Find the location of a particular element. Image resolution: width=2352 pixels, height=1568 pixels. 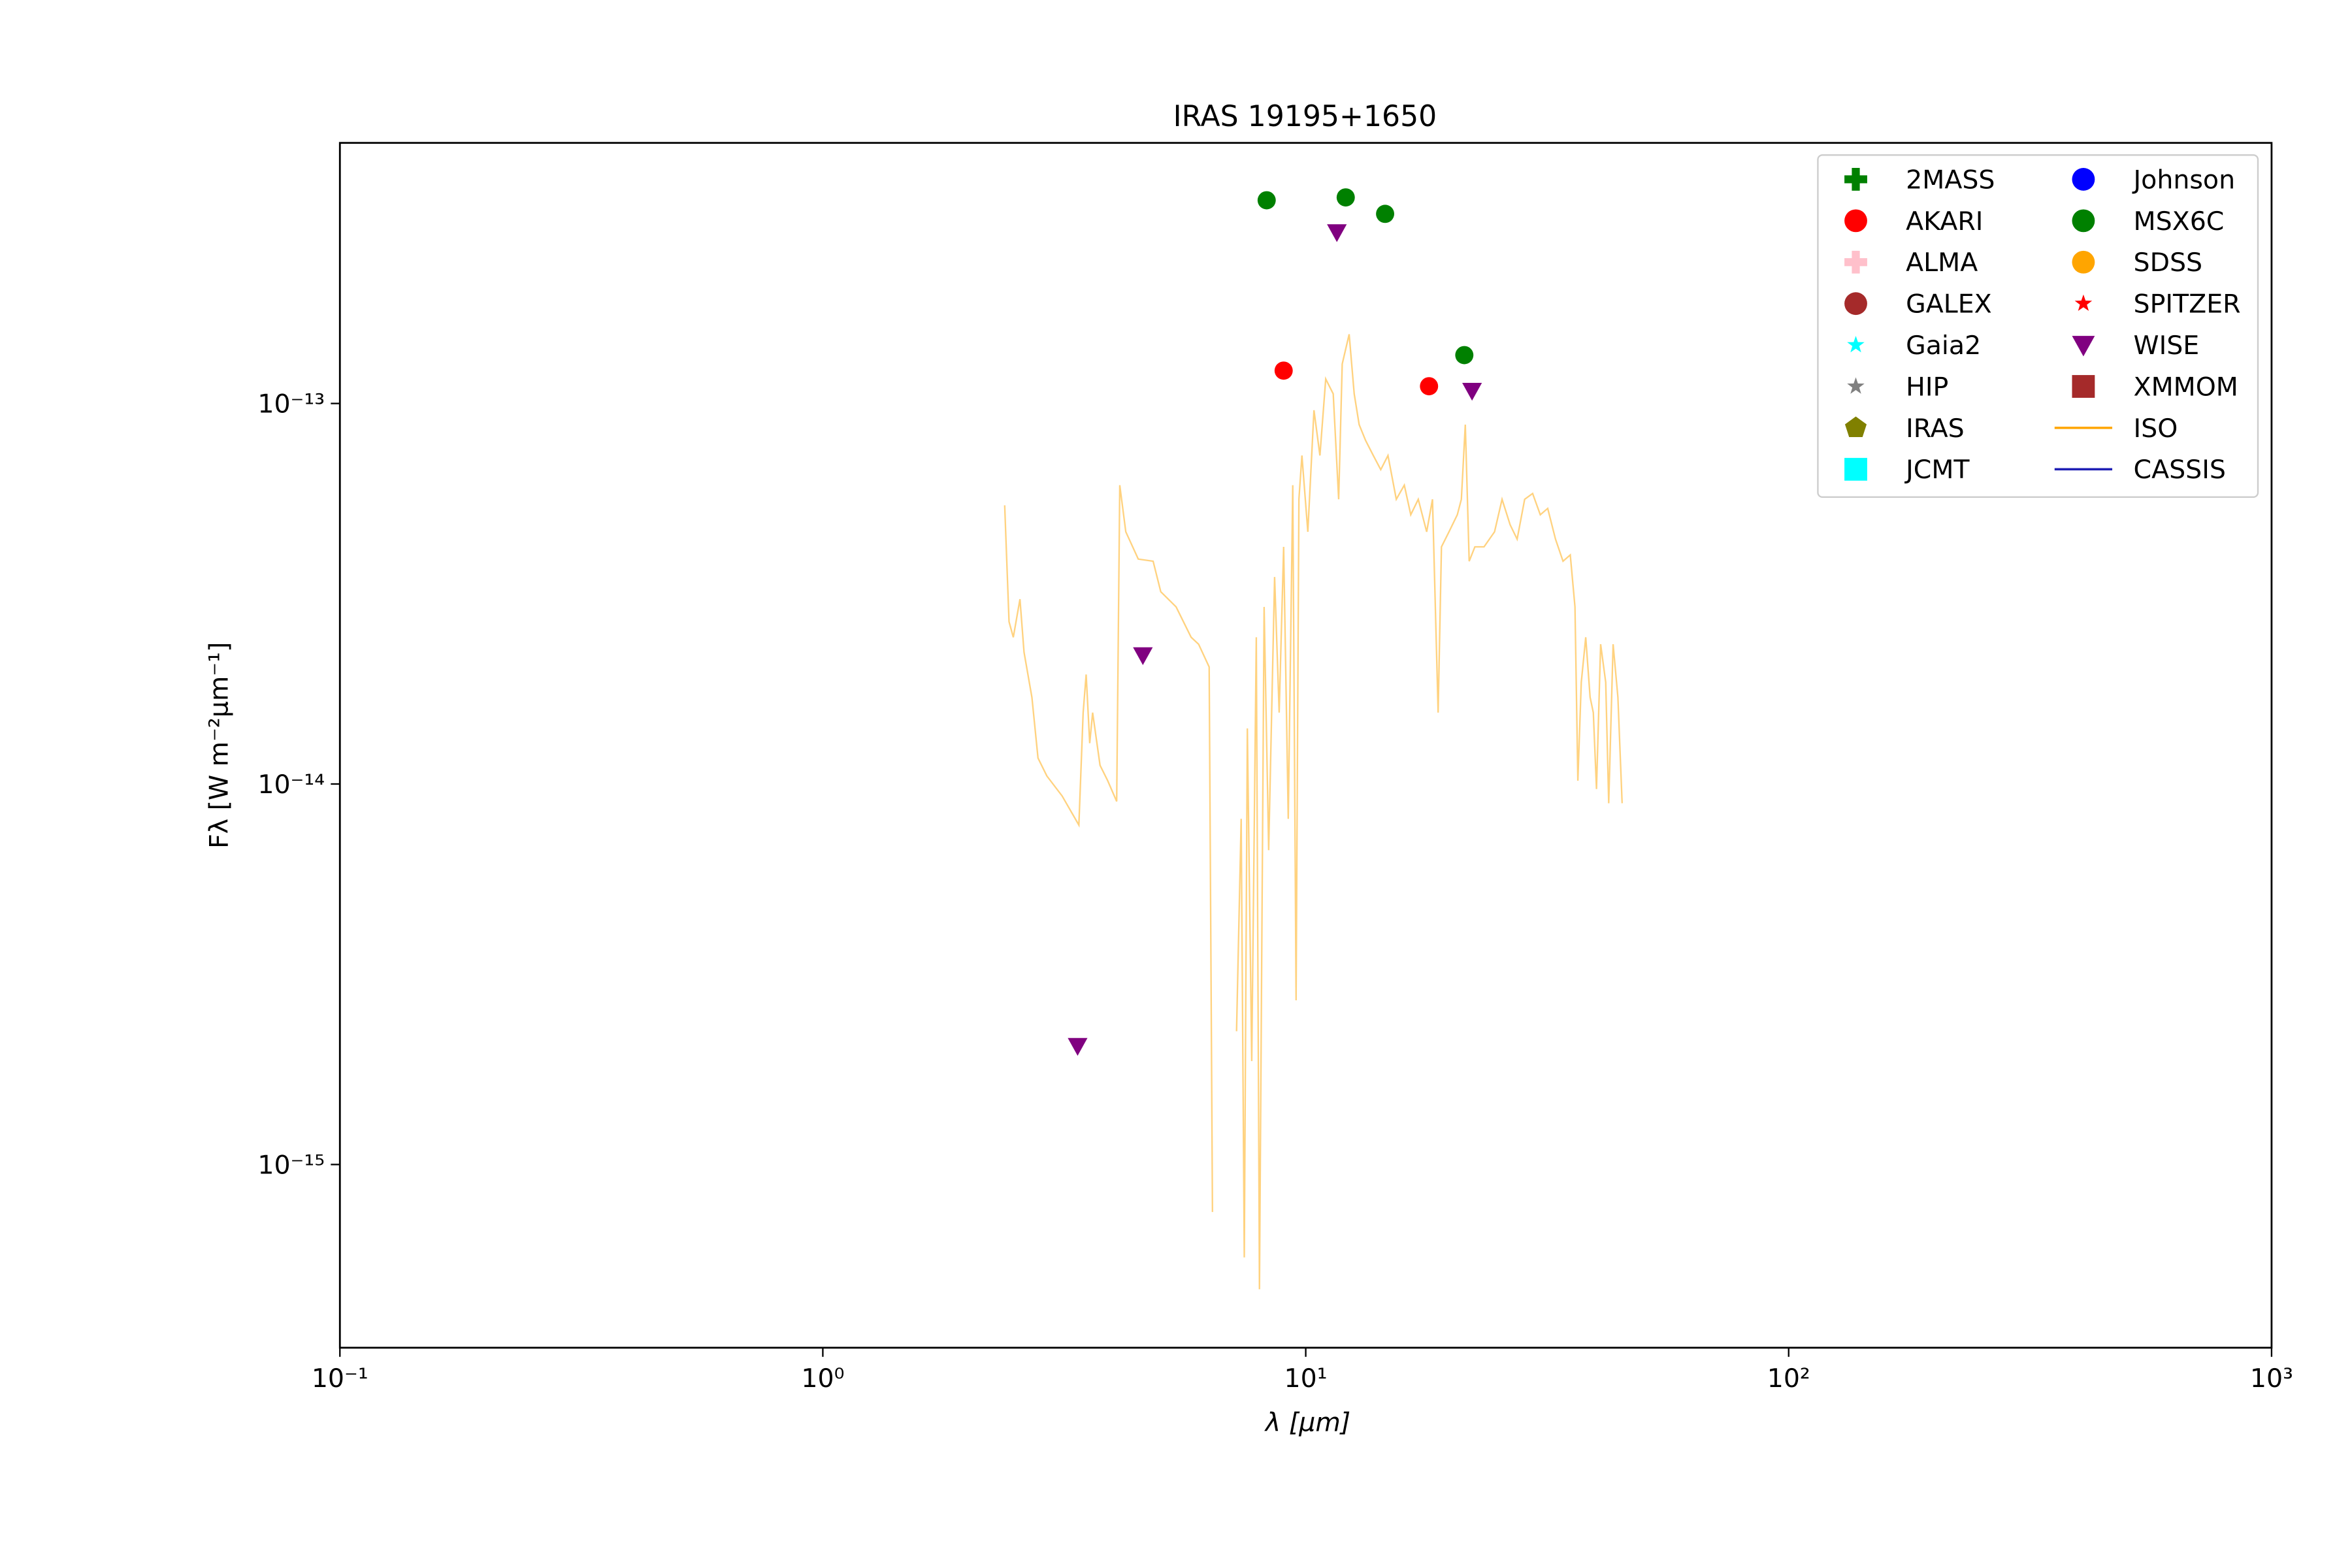

x-axis-label: λ [μm] is located at coordinates (1307, 1423).